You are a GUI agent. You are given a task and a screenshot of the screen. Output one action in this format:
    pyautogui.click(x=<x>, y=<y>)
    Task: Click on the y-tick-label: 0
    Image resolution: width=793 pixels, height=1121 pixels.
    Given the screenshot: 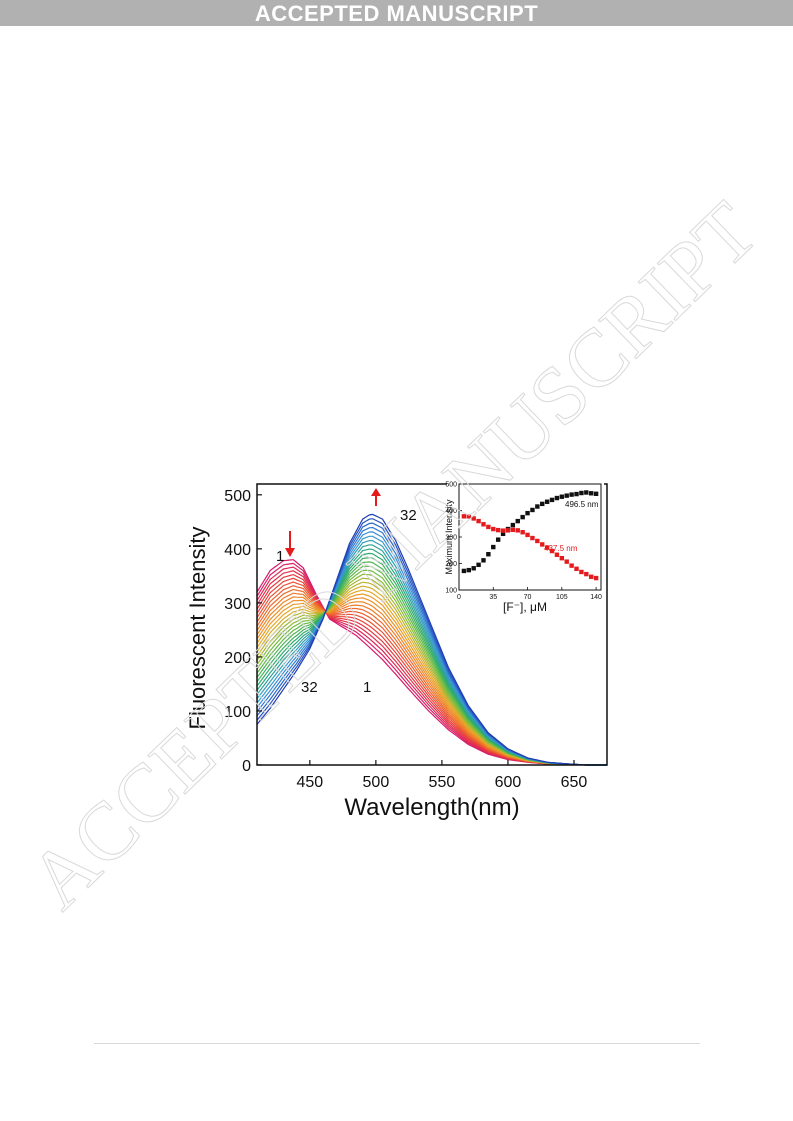 What is the action you would take?
    pyautogui.click(x=246, y=766)
    